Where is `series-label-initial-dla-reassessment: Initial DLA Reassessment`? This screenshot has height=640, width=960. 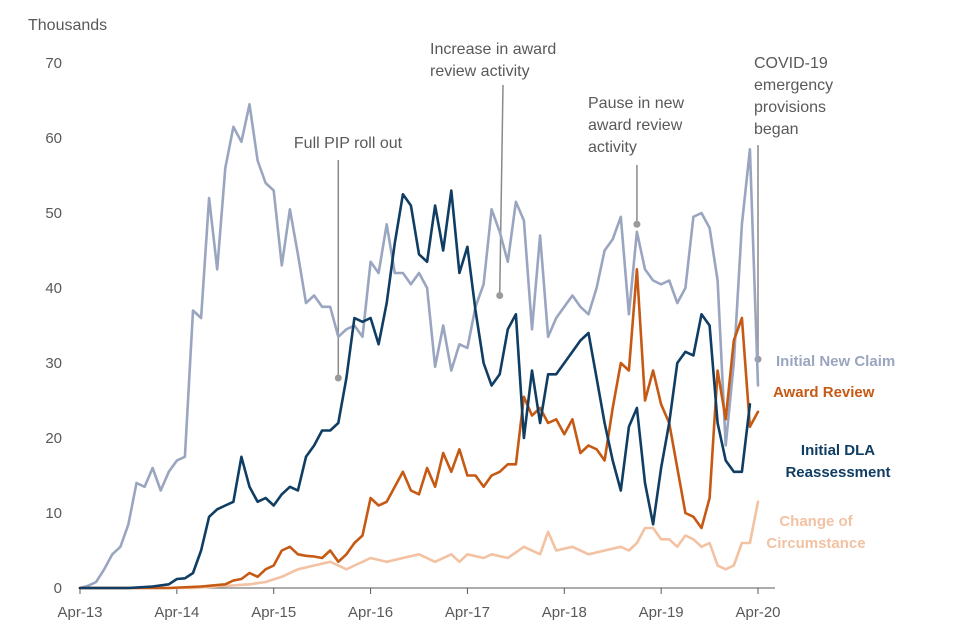
series-label-initial-dla-reassessment: Initial DLA Reassessment is located at coordinates (837, 461).